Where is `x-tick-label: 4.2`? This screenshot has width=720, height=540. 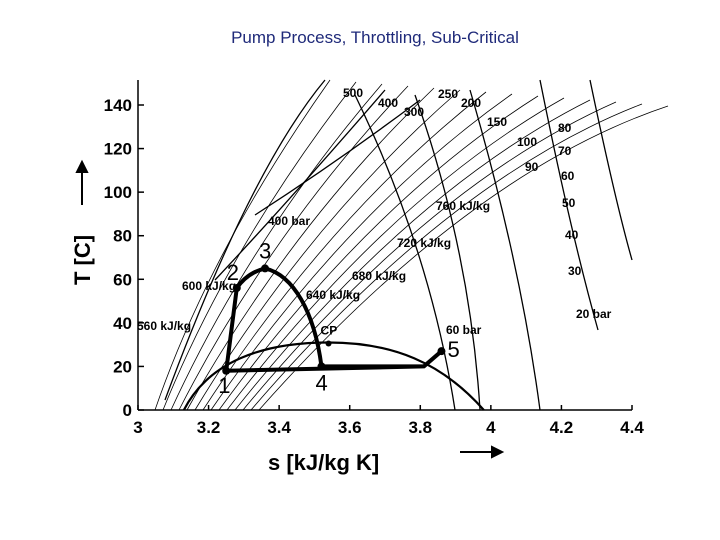
x-tick-label: 4.2 is located at coordinates (562, 427).